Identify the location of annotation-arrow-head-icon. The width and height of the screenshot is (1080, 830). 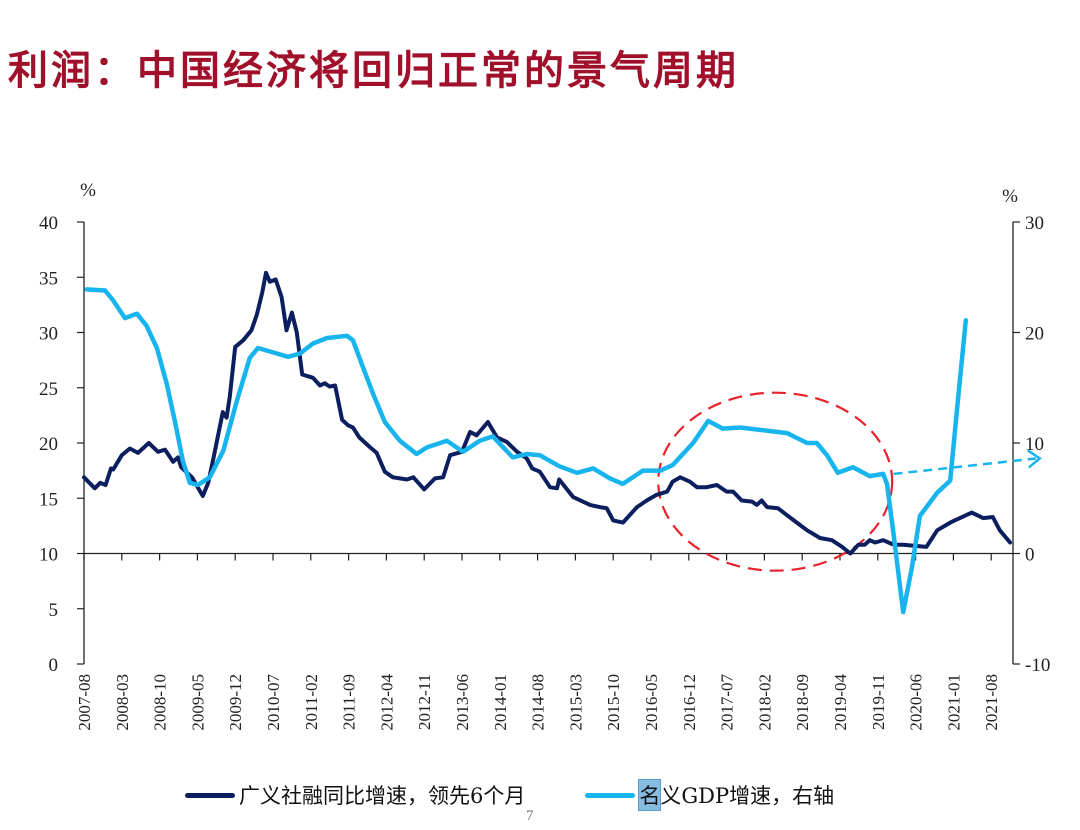
(1034, 459).